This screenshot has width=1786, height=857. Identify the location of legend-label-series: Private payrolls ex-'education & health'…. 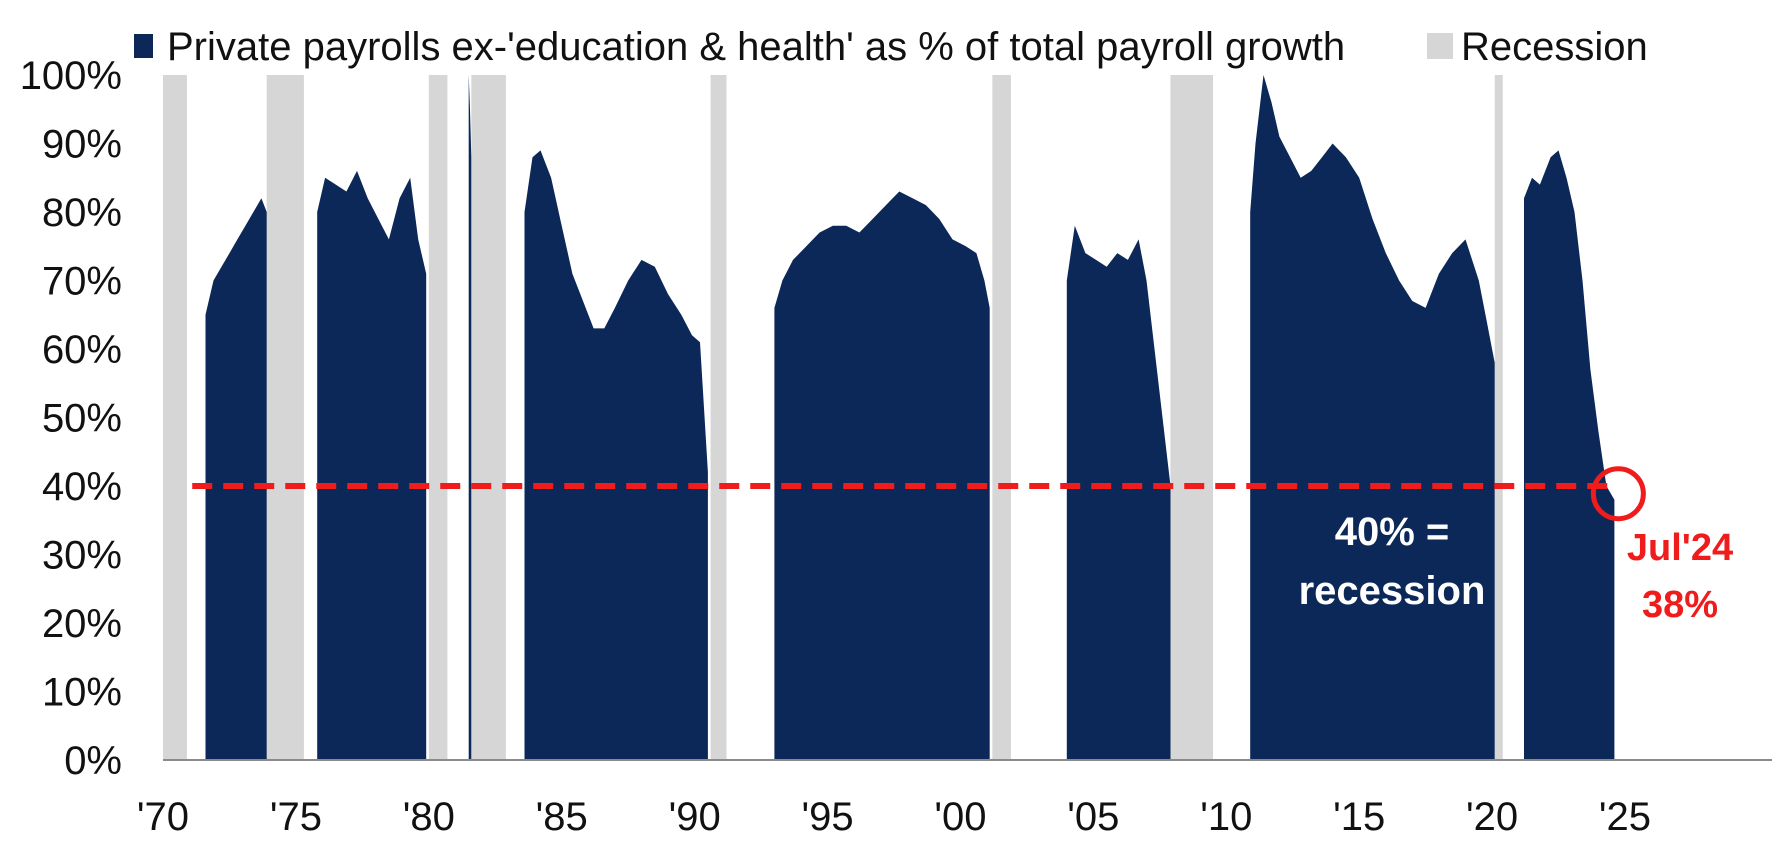
(756, 47).